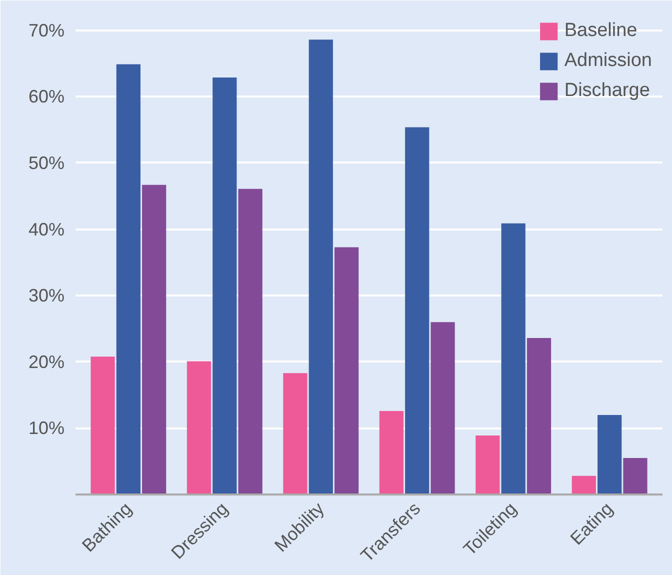 This screenshot has width=672, height=575. What do you see at coordinates (46, 162) in the screenshot?
I see `y-tick-label: 50%` at bounding box center [46, 162].